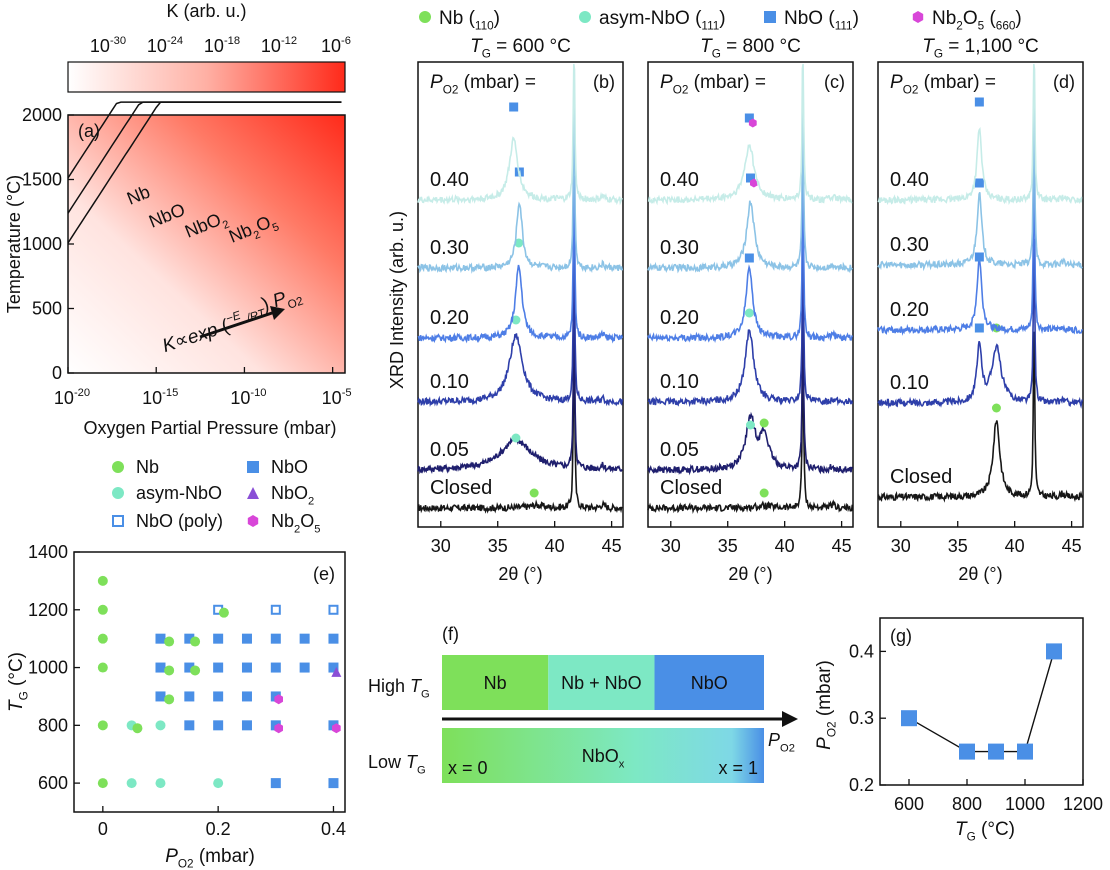 This screenshot has height=870, width=1110. I want to click on y-tick-label: 0.2, so click(861, 785).